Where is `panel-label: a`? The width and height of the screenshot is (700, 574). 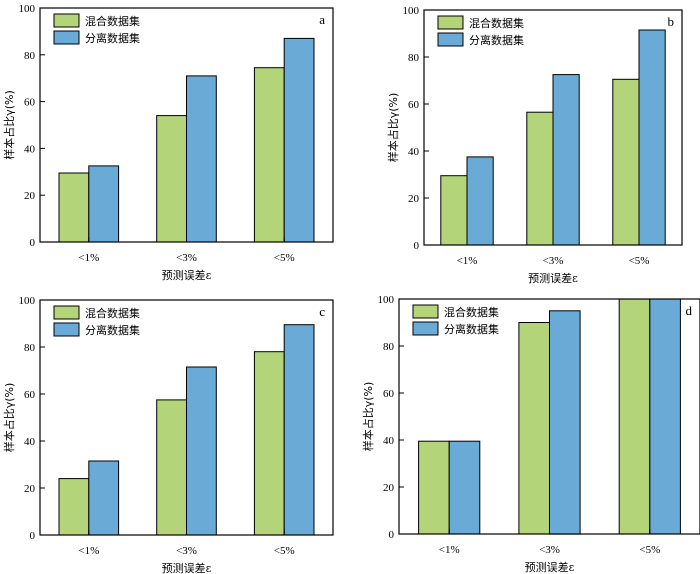
panel-label: a is located at coordinates (322, 19).